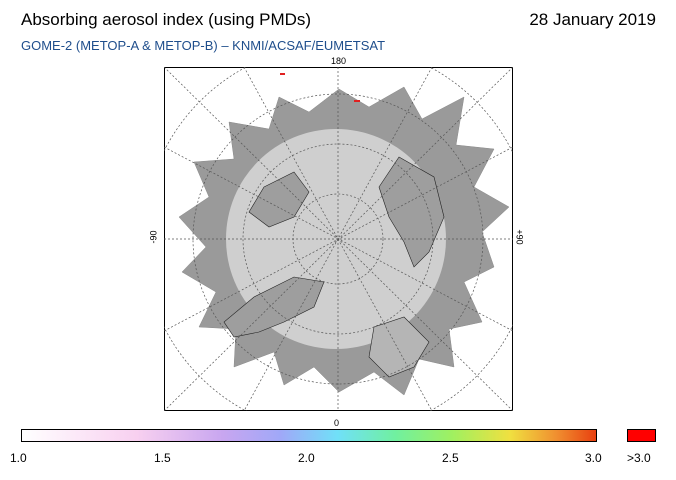  I want to click on land-mass-siberia, so click(399, 347).